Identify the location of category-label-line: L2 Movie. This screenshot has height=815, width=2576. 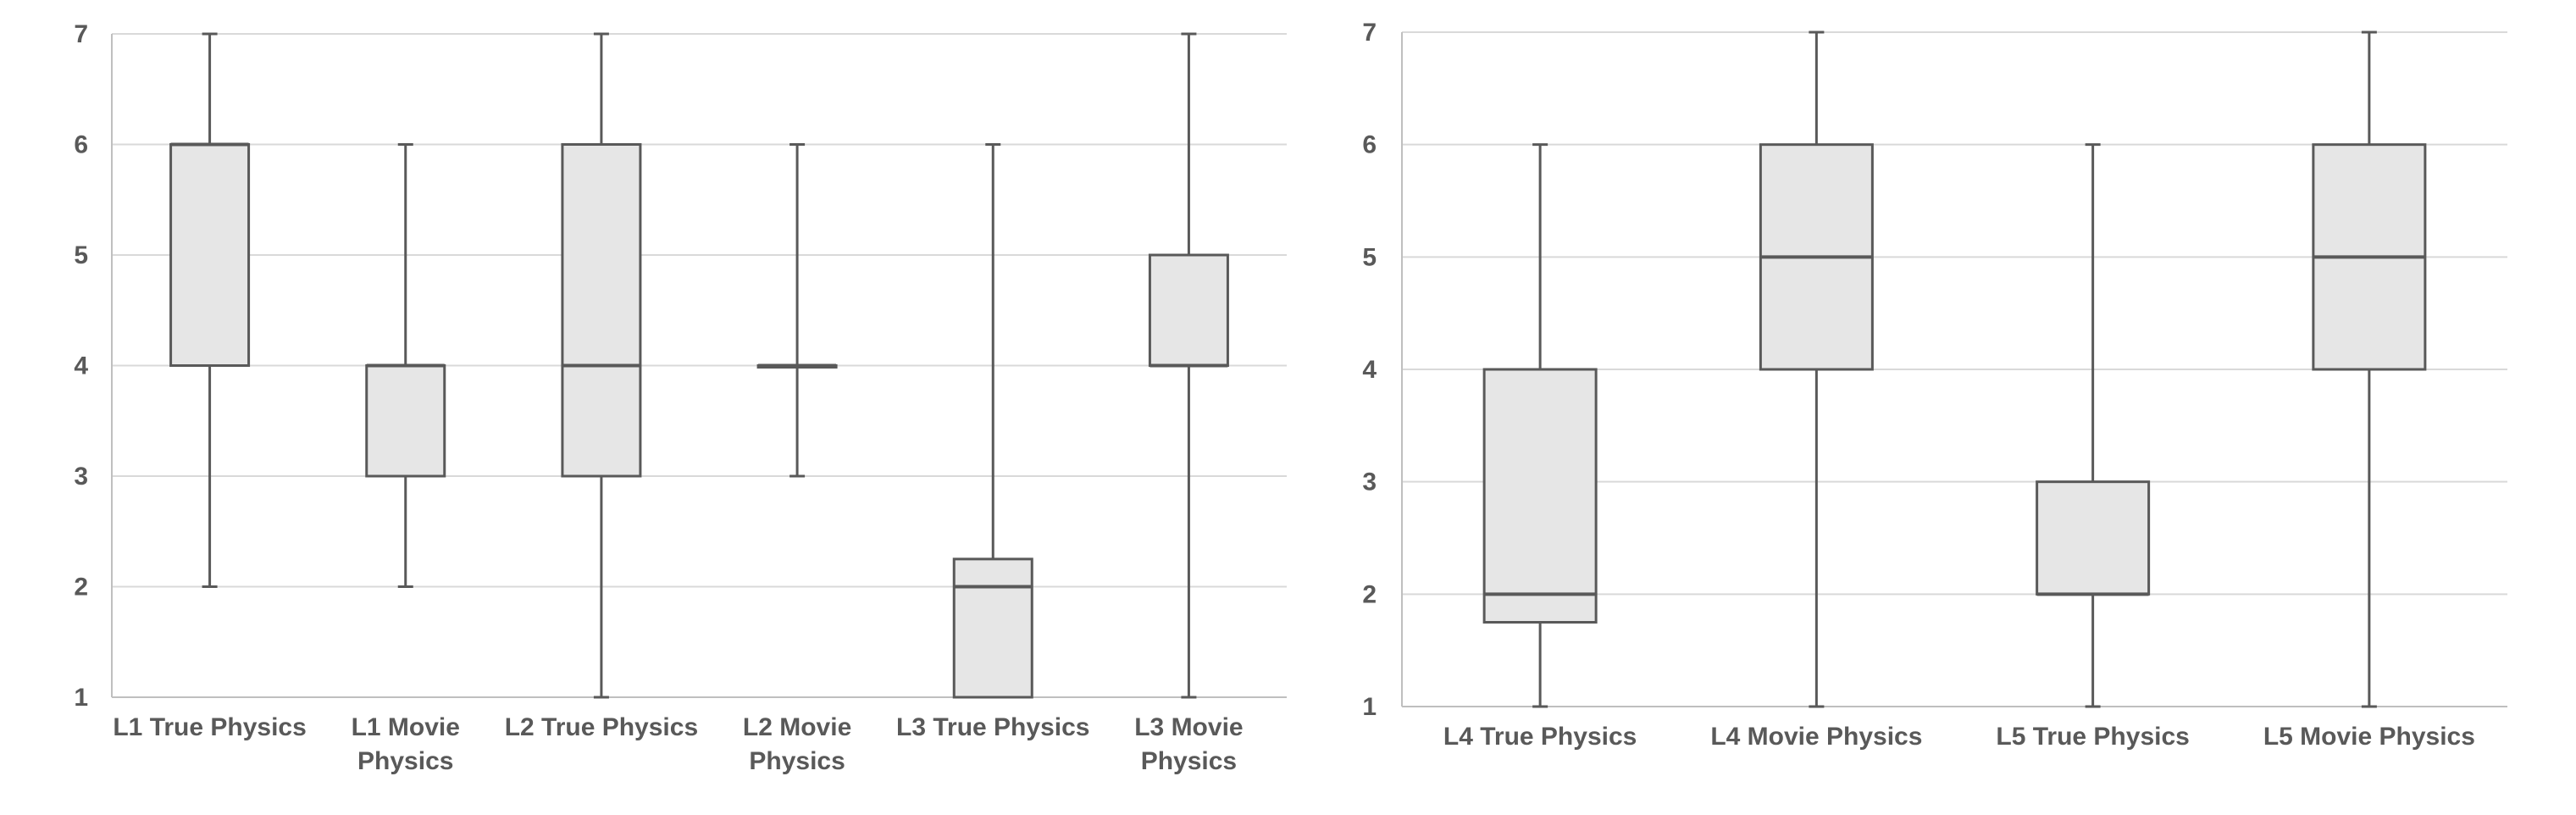
(797, 727).